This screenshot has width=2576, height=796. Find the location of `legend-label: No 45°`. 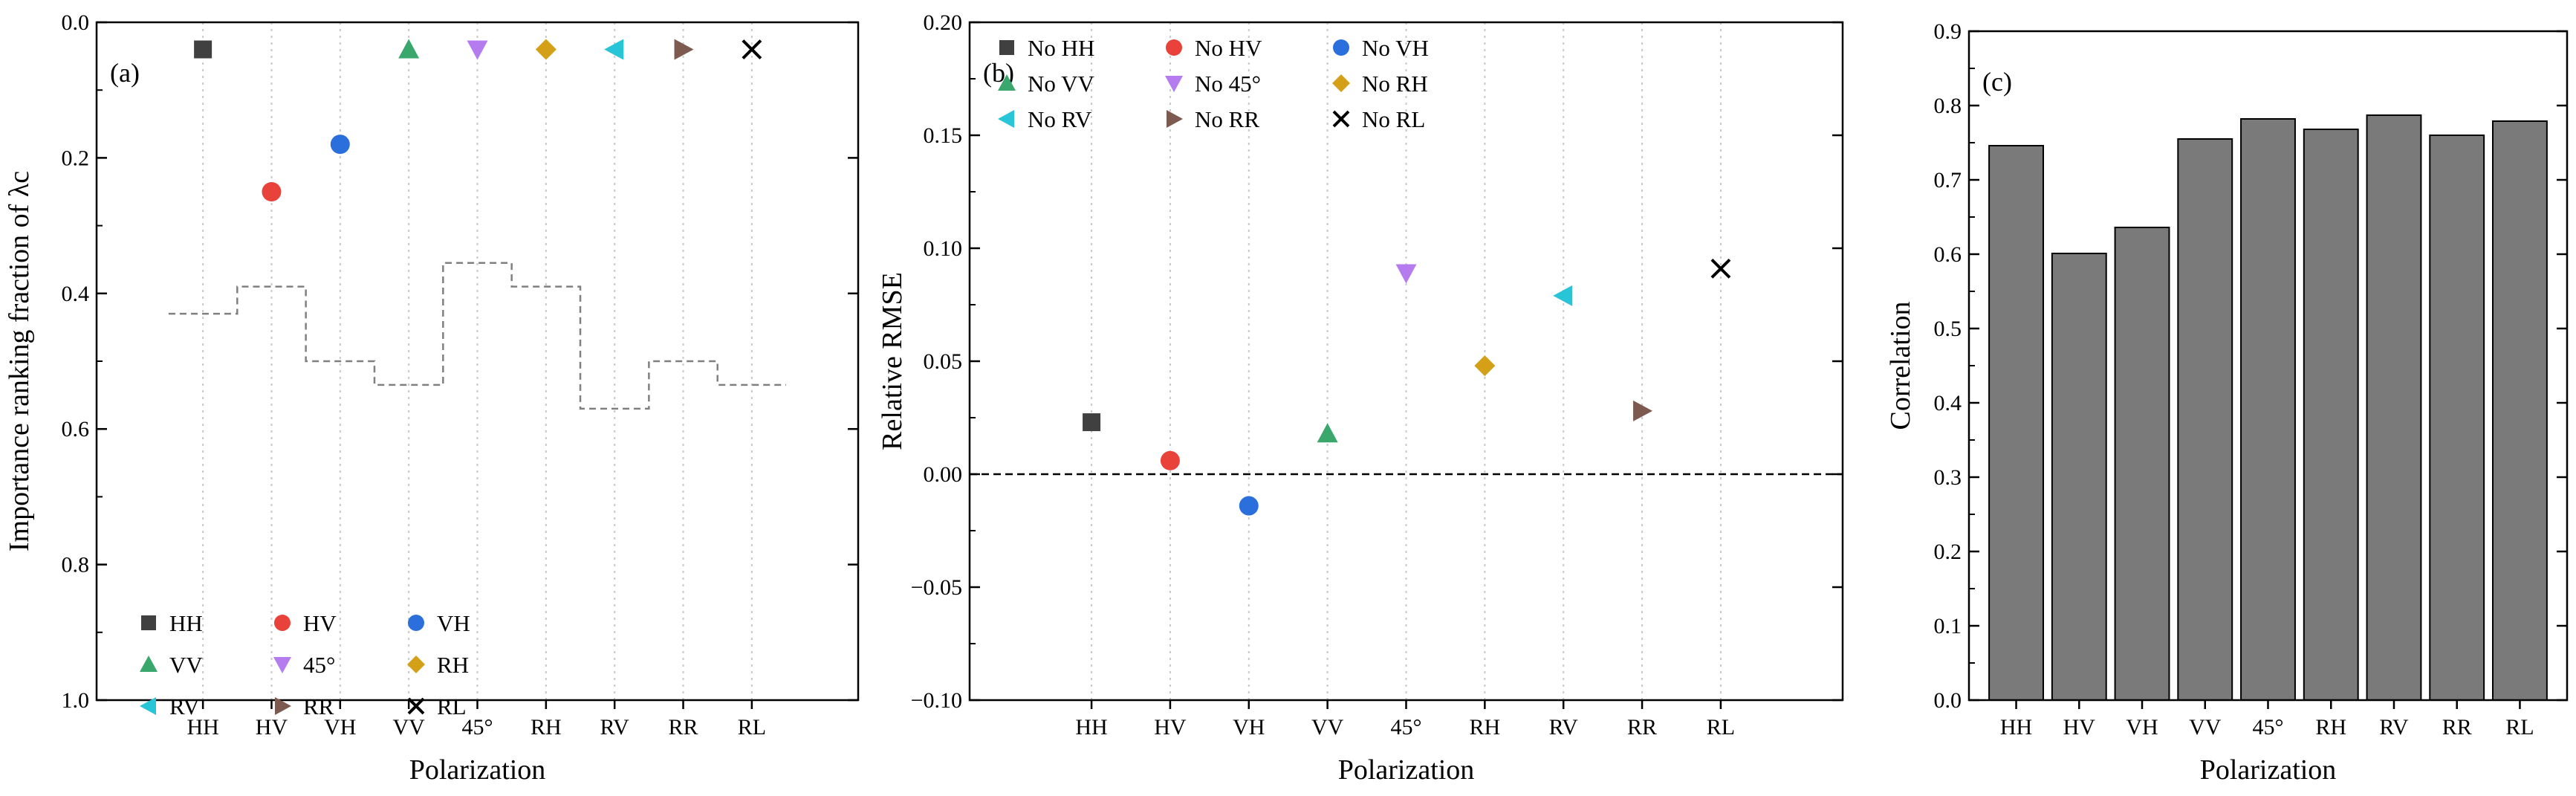

legend-label: No 45° is located at coordinates (1228, 84).